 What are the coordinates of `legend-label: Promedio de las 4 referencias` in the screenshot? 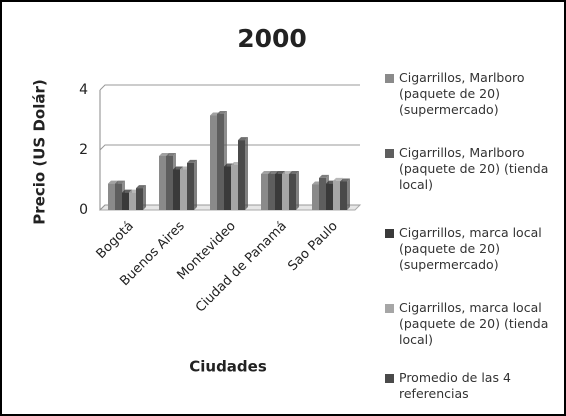 It's located at (455, 385).